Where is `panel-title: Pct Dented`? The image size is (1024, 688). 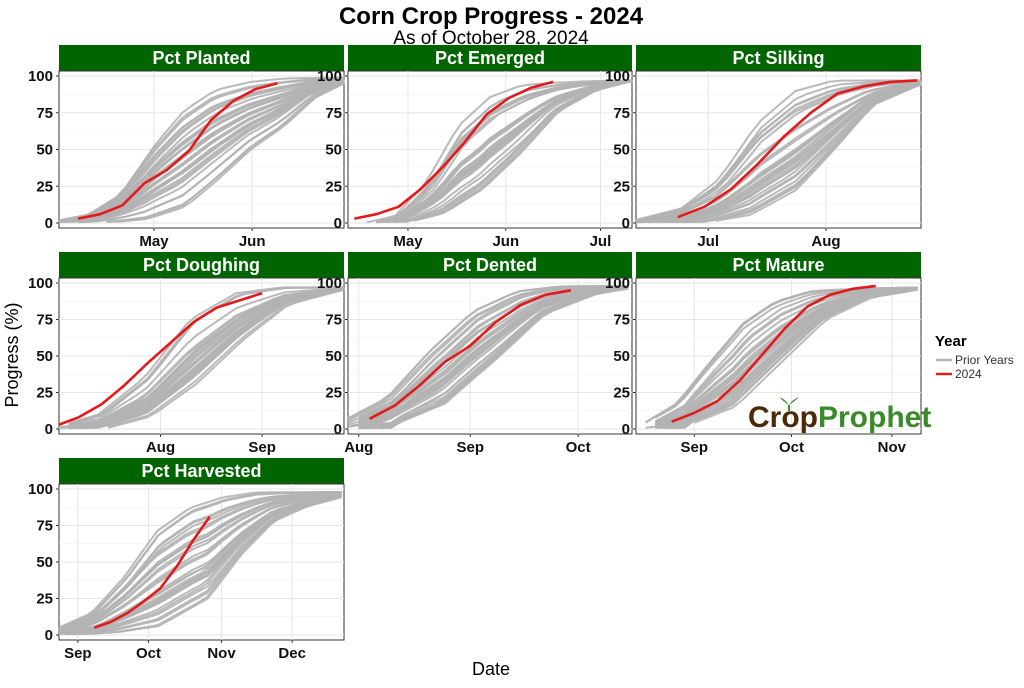 panel-title: Pct Dented is located at coordinates (490, 265).